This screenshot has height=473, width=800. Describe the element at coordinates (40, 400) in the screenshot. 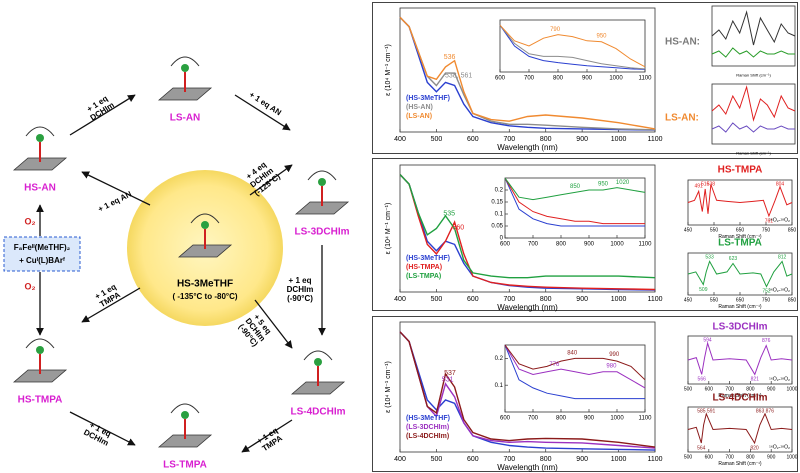

I see `species-label: HS-TMPA` at that location.